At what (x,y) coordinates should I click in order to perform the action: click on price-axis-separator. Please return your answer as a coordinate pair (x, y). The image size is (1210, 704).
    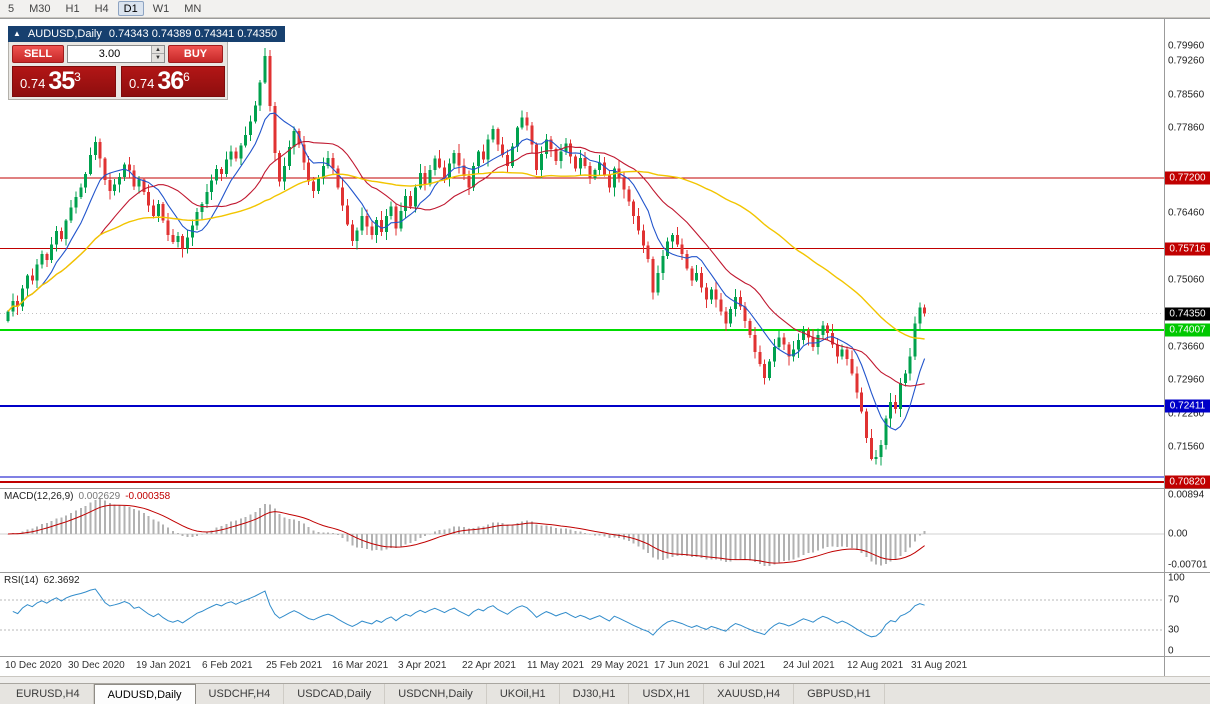
    Looking at the image, I should click on (1164, 347).